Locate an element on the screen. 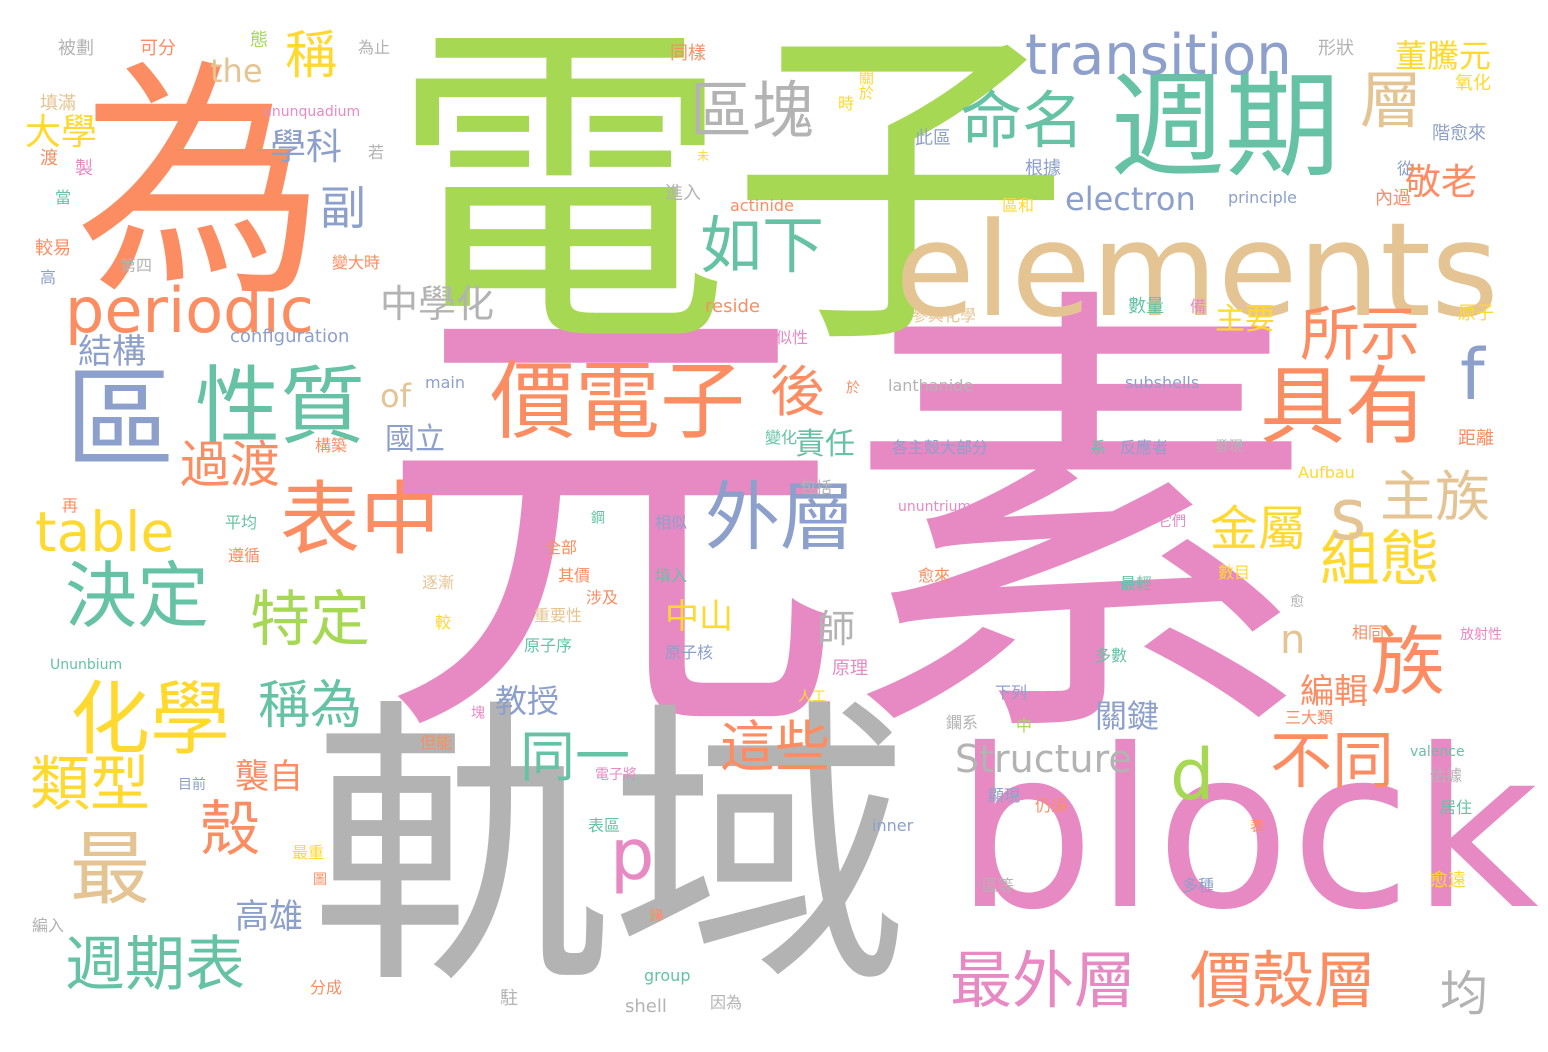 The image size is (1548, 1052). word: 反應者 is located at coordinates (1144, 447).